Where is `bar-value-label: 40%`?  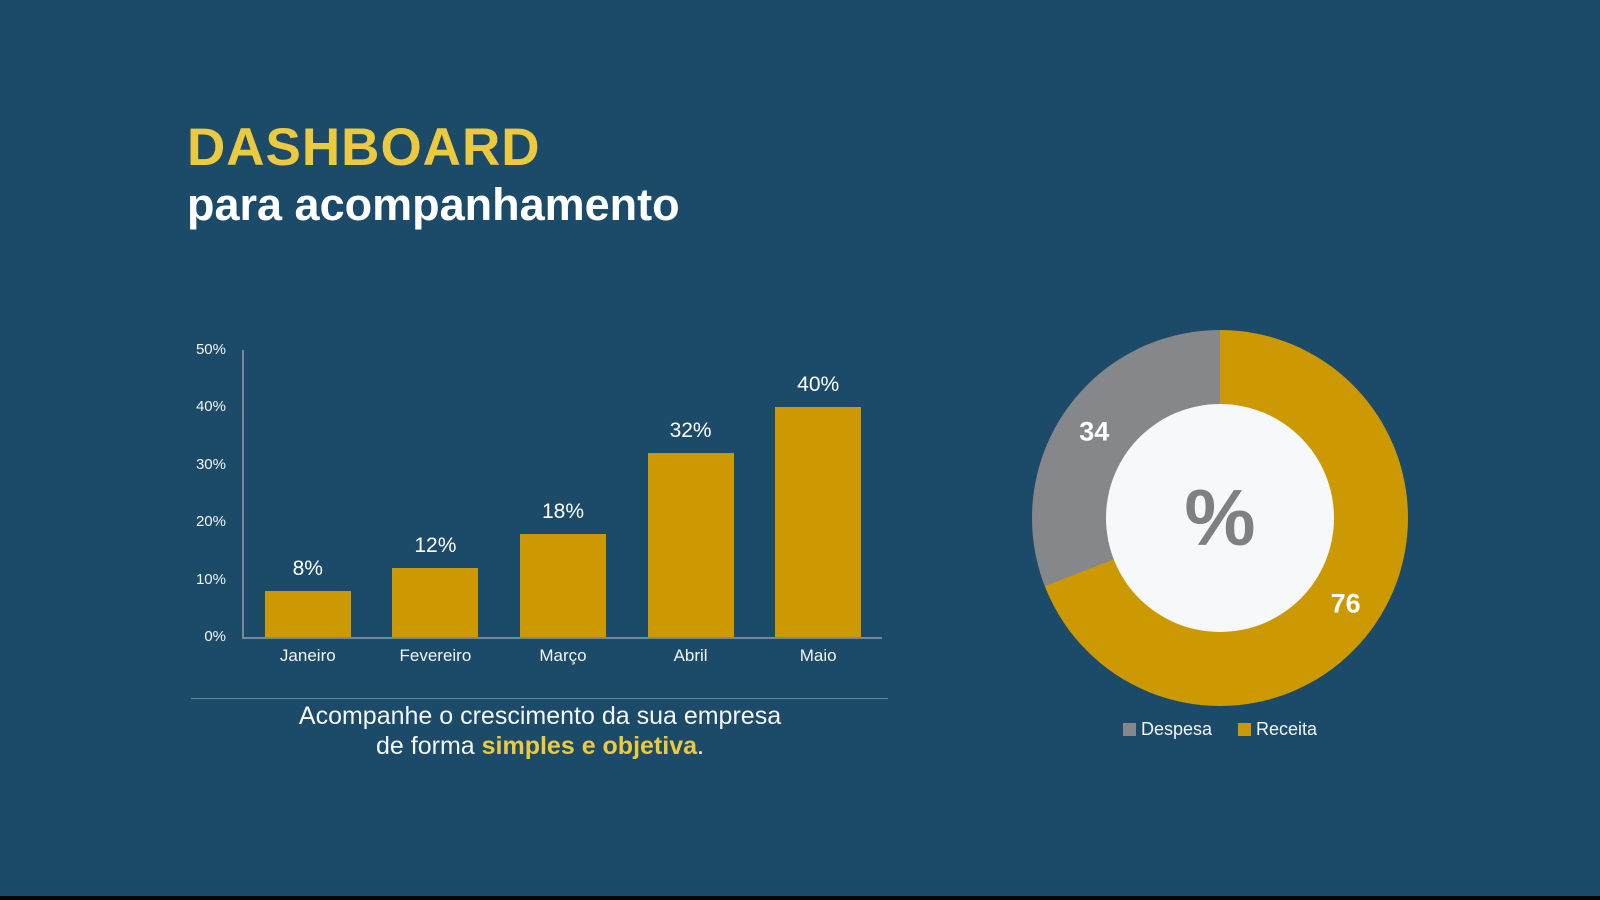
bar-value-label: 40% is located at coordinates (818, 385).